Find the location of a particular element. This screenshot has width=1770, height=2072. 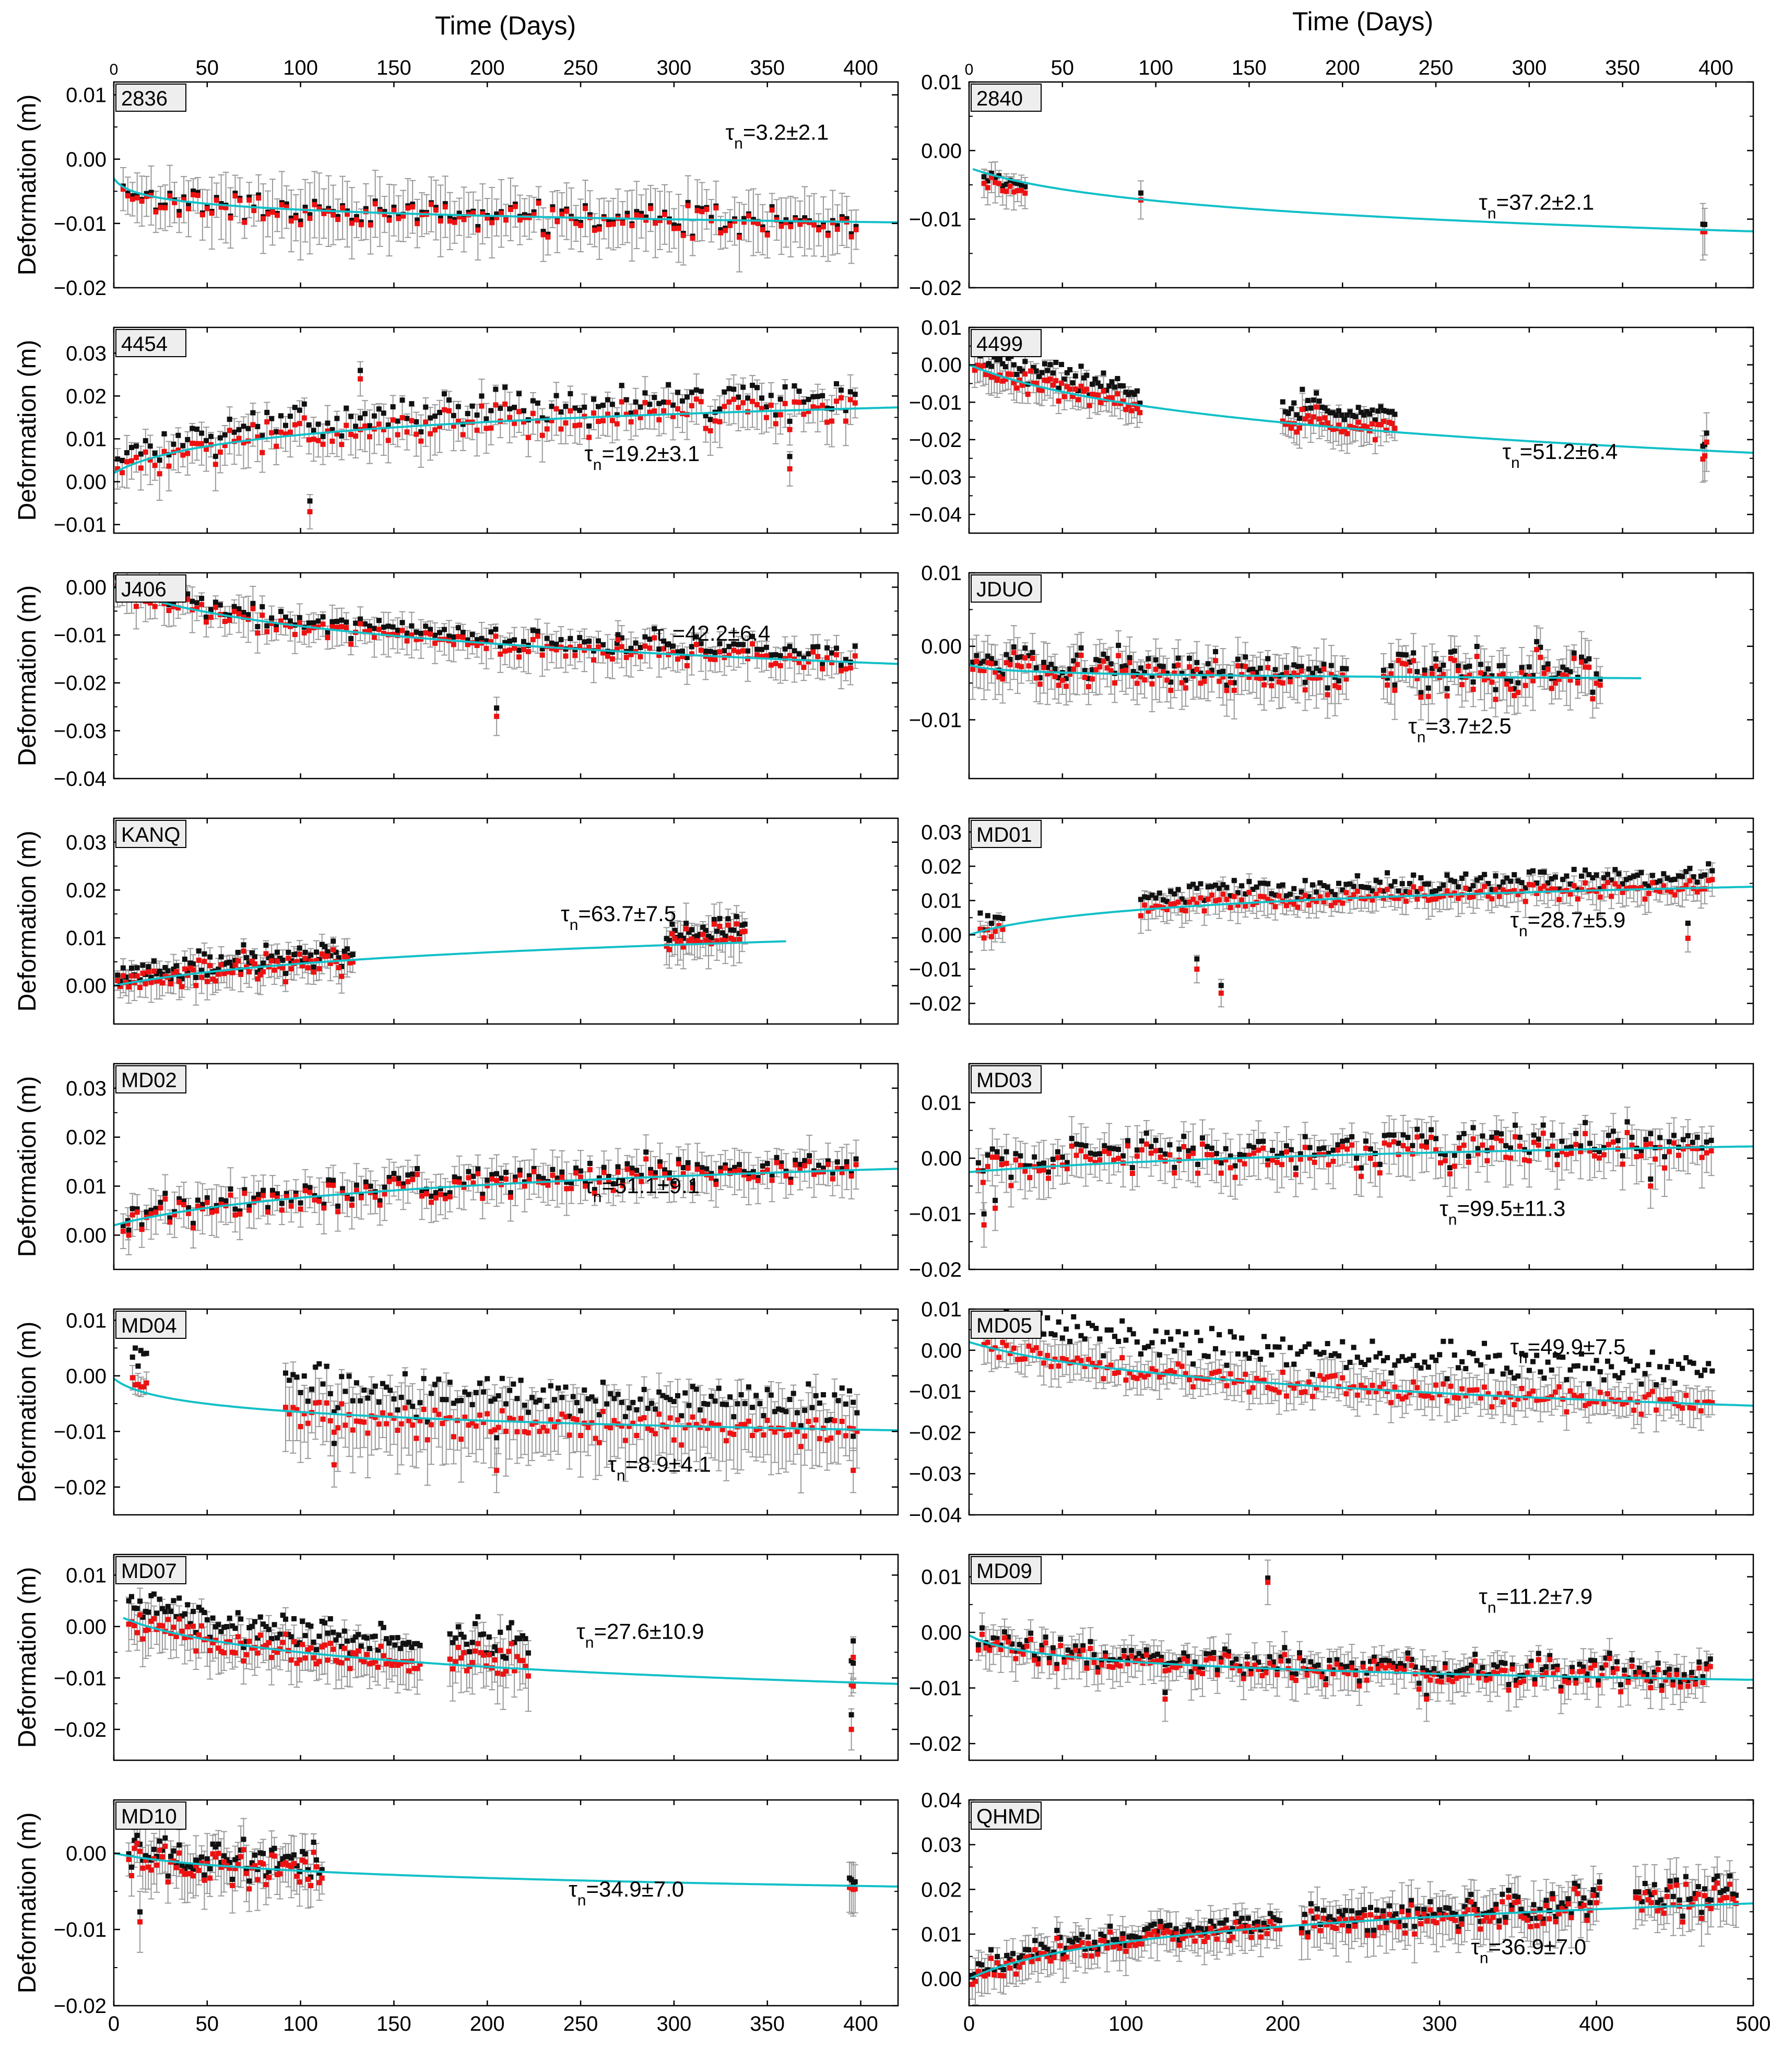

y-tick-label: 0.00 is located at coordinates (86, 986).